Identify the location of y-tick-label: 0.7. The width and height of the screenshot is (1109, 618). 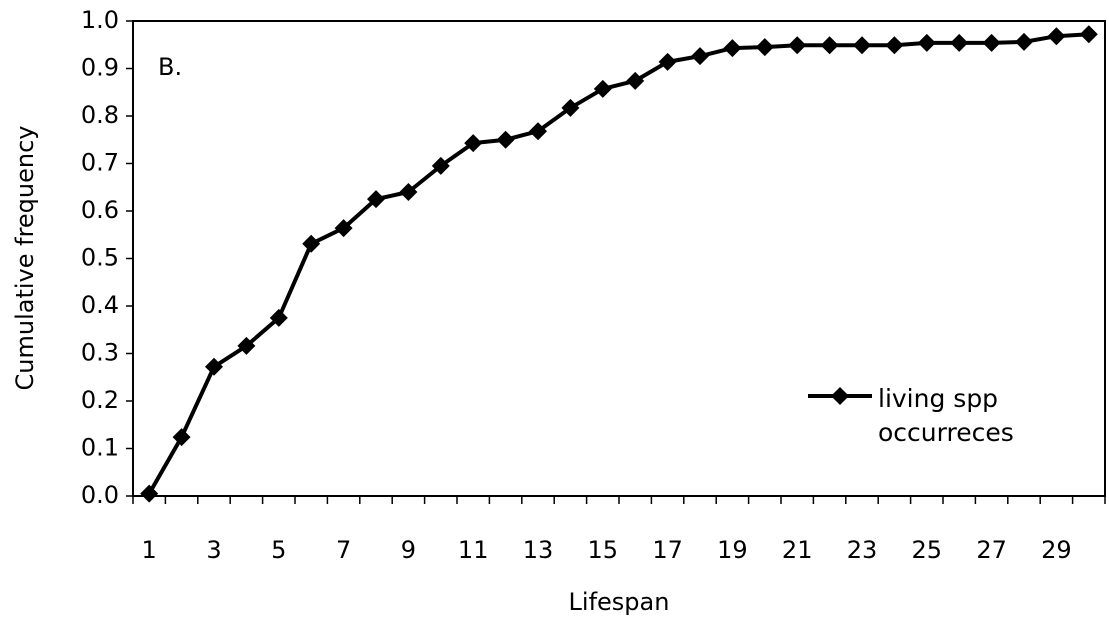
(100, 163).